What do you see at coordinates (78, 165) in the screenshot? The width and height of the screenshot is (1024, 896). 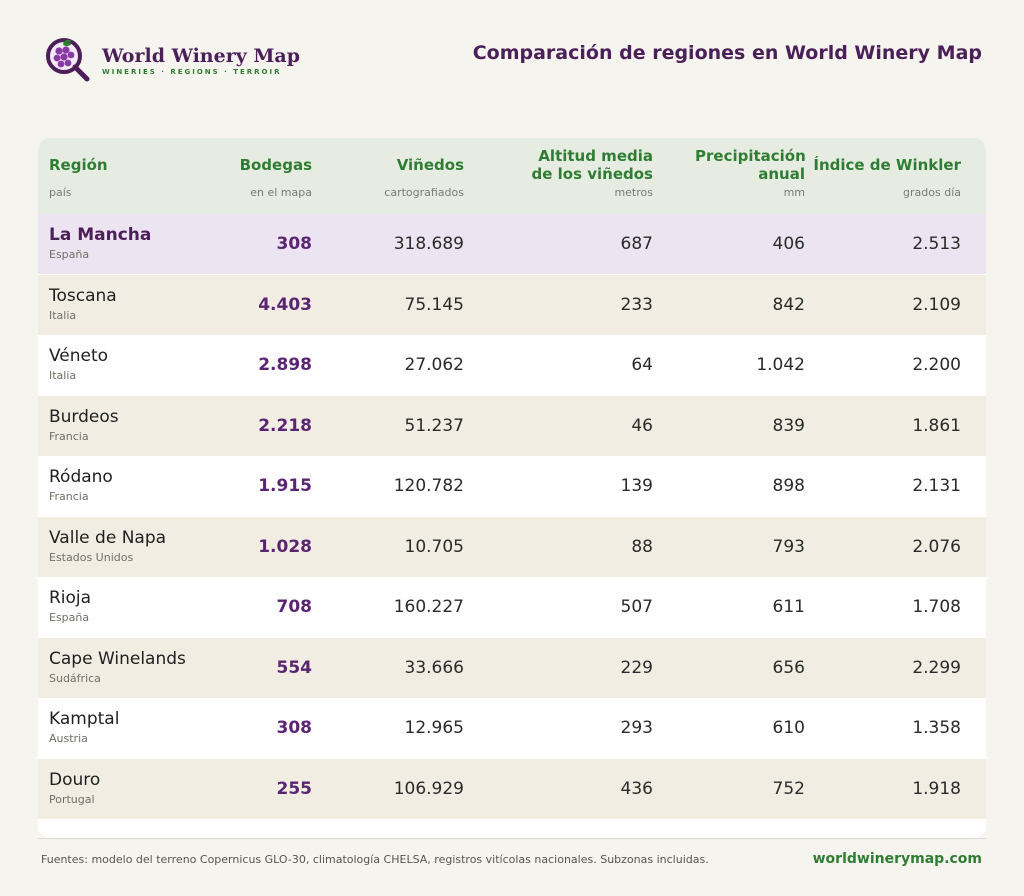 I see `col-header-region: Región` at bounding box center [78, 165].